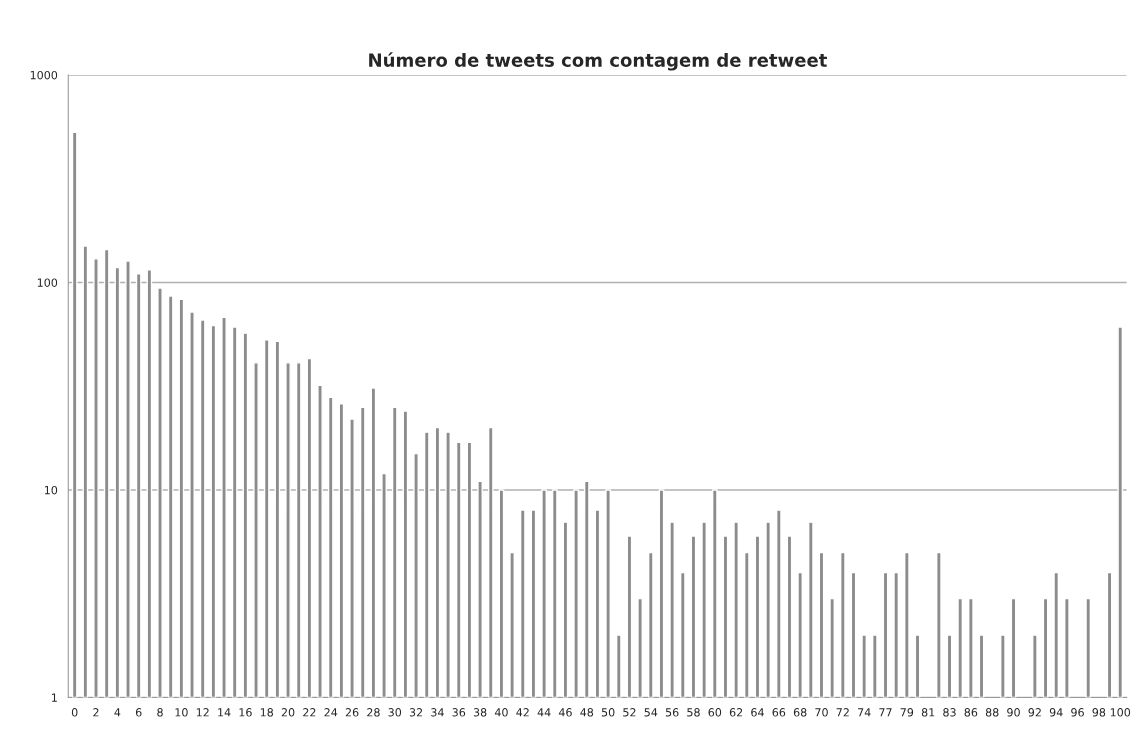 This screenshot has width=1138, height=750. What do you see at coordinates (267, 712) in the screenshot?
I see `x-tick-label: 18` at bounding box center [267, 712].